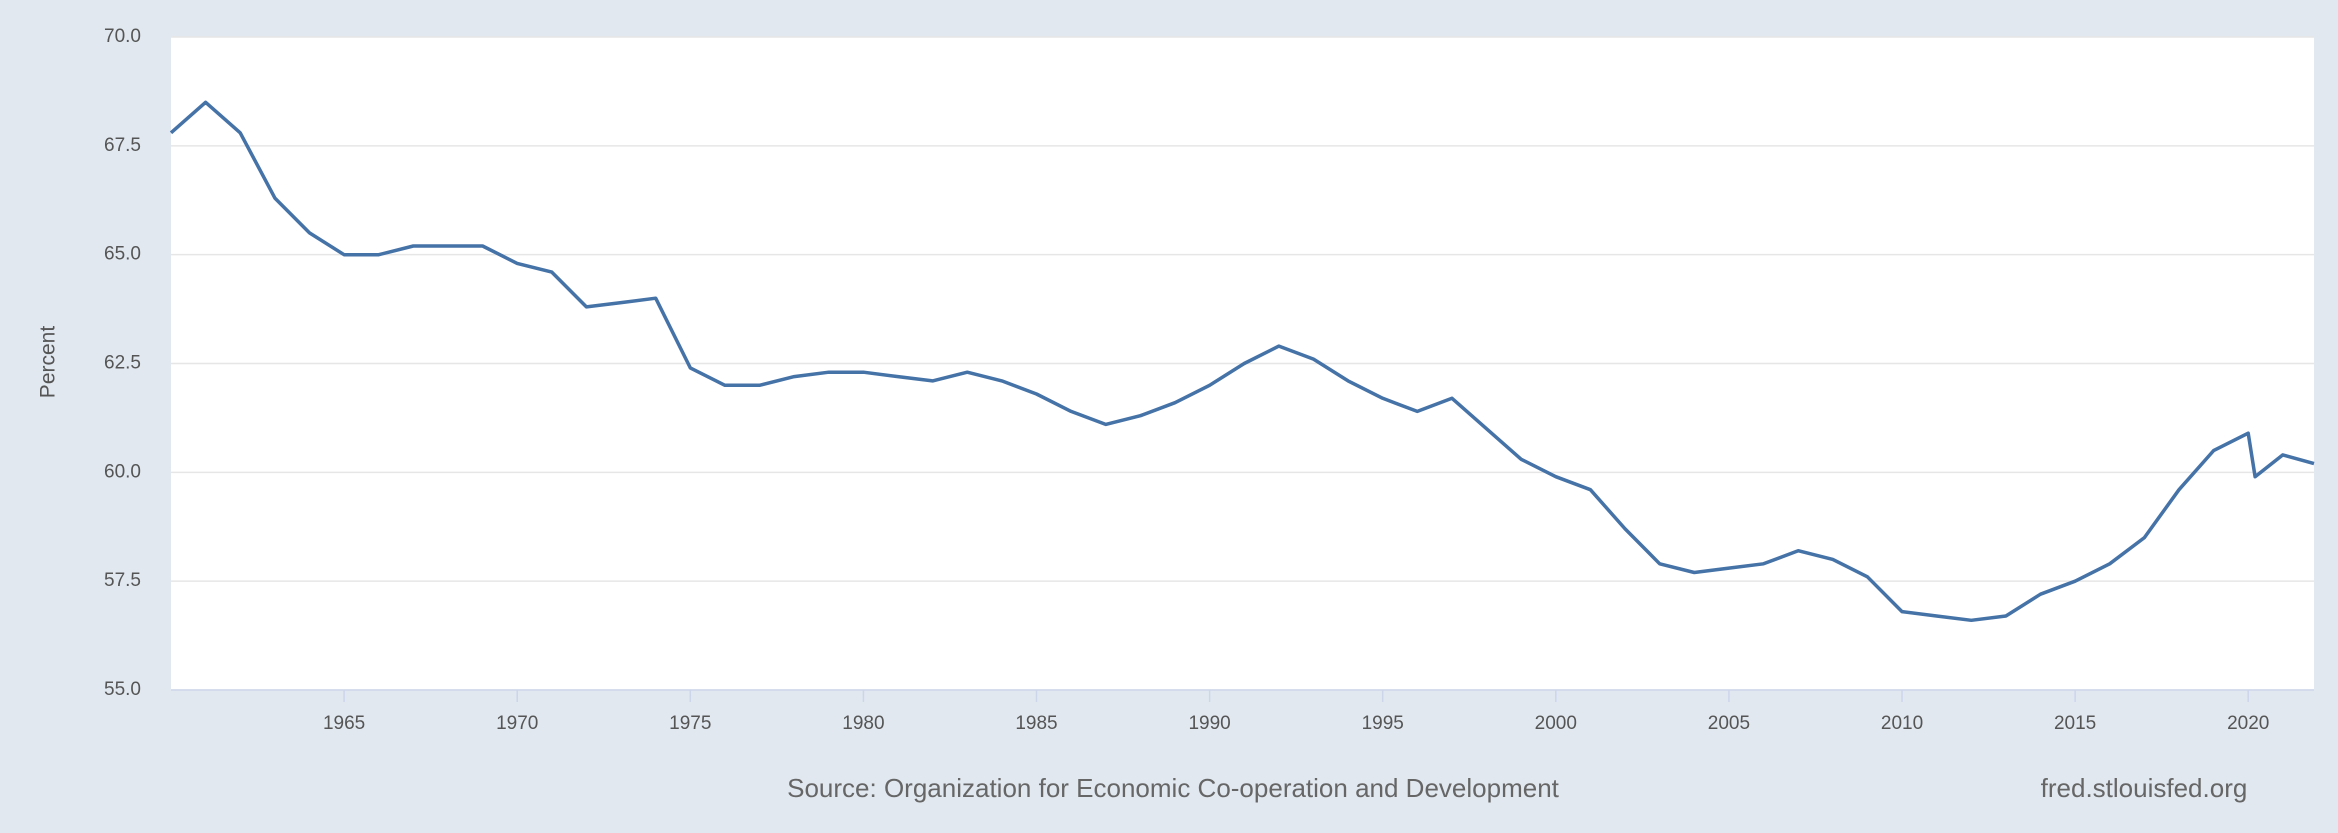  I want to click on x-tick-label: 1965, so click(344, 723).